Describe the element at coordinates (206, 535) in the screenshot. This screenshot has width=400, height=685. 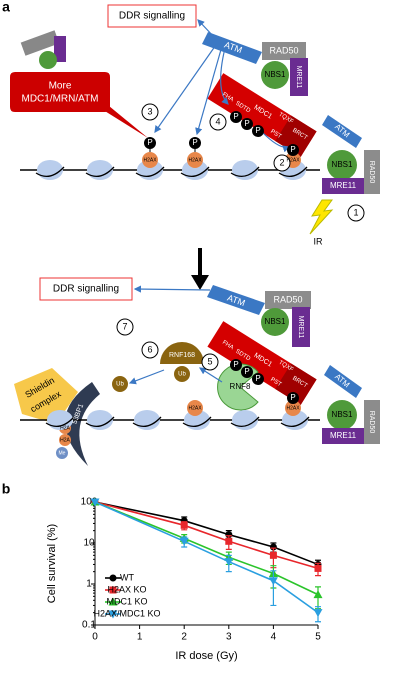
I see `series-line` at that location.